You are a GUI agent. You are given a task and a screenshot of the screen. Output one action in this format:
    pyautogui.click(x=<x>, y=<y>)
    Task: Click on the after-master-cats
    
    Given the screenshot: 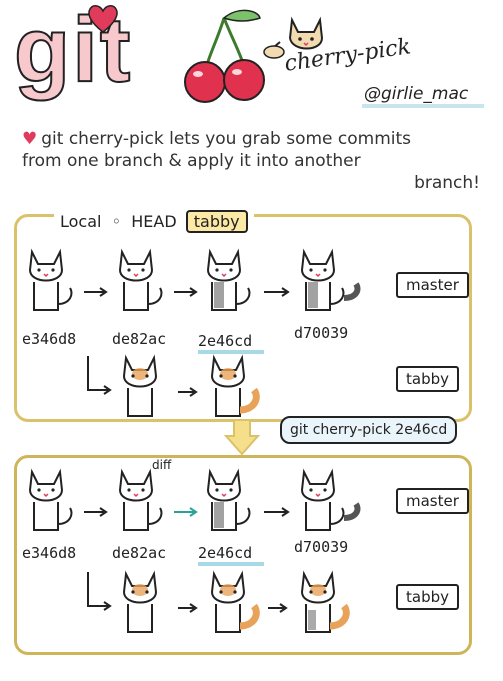 What is the action you would take?
    pyautogui.click(x=224, y=504)
    